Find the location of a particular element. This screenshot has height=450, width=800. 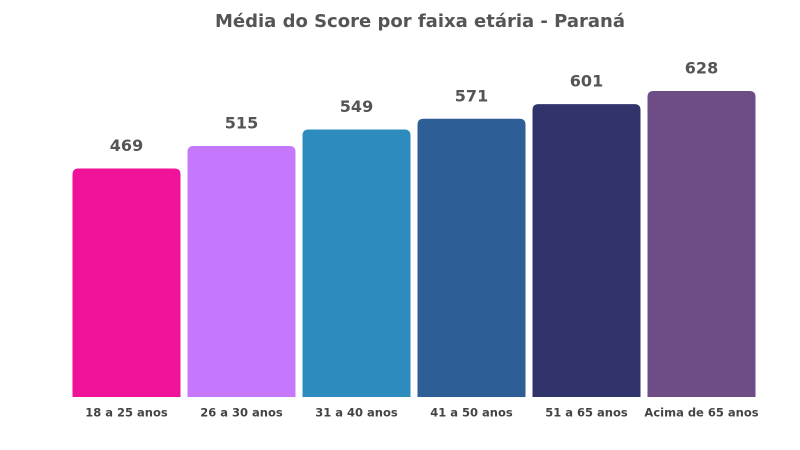

x-tick-label: 26 a 30 anos is located at coordinates (241, 413).